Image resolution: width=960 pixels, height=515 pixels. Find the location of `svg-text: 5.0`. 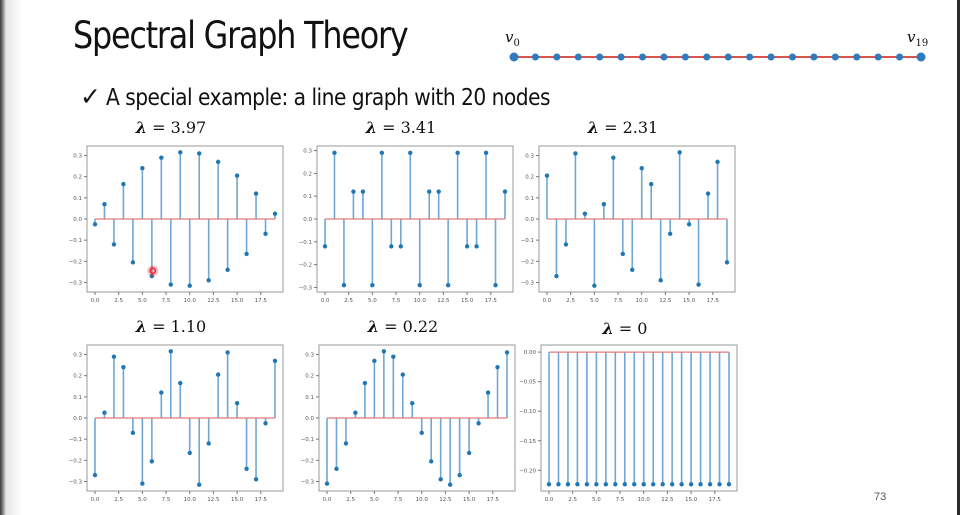

svg-text: 5.0 is located at coordinates (372, 301).